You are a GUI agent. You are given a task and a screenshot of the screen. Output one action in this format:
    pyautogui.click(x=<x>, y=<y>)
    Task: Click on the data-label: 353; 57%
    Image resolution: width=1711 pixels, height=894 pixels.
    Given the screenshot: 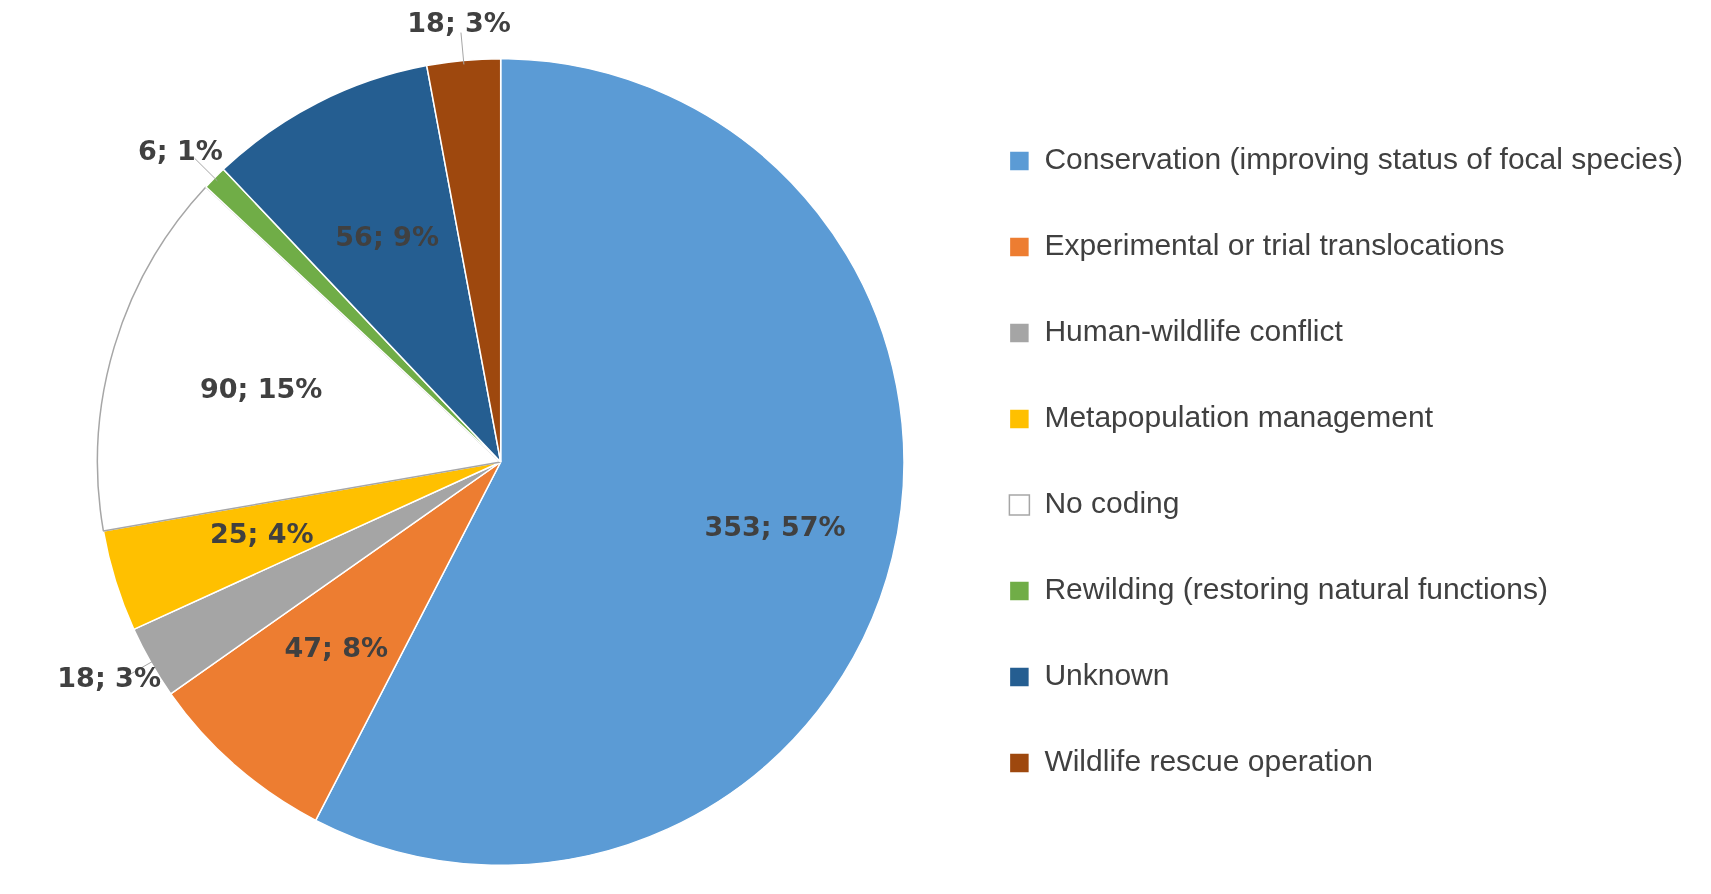 What is the action you would take?
    pyautogui.click(x=775, y=526)
    